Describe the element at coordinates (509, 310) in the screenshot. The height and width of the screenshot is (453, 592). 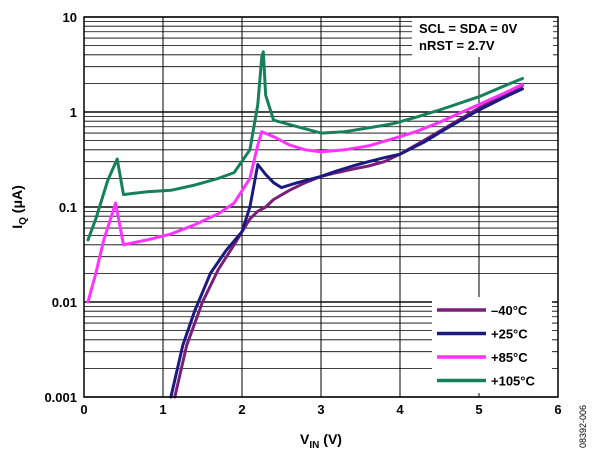
I see `legend-label-0: –40°C` at that location.